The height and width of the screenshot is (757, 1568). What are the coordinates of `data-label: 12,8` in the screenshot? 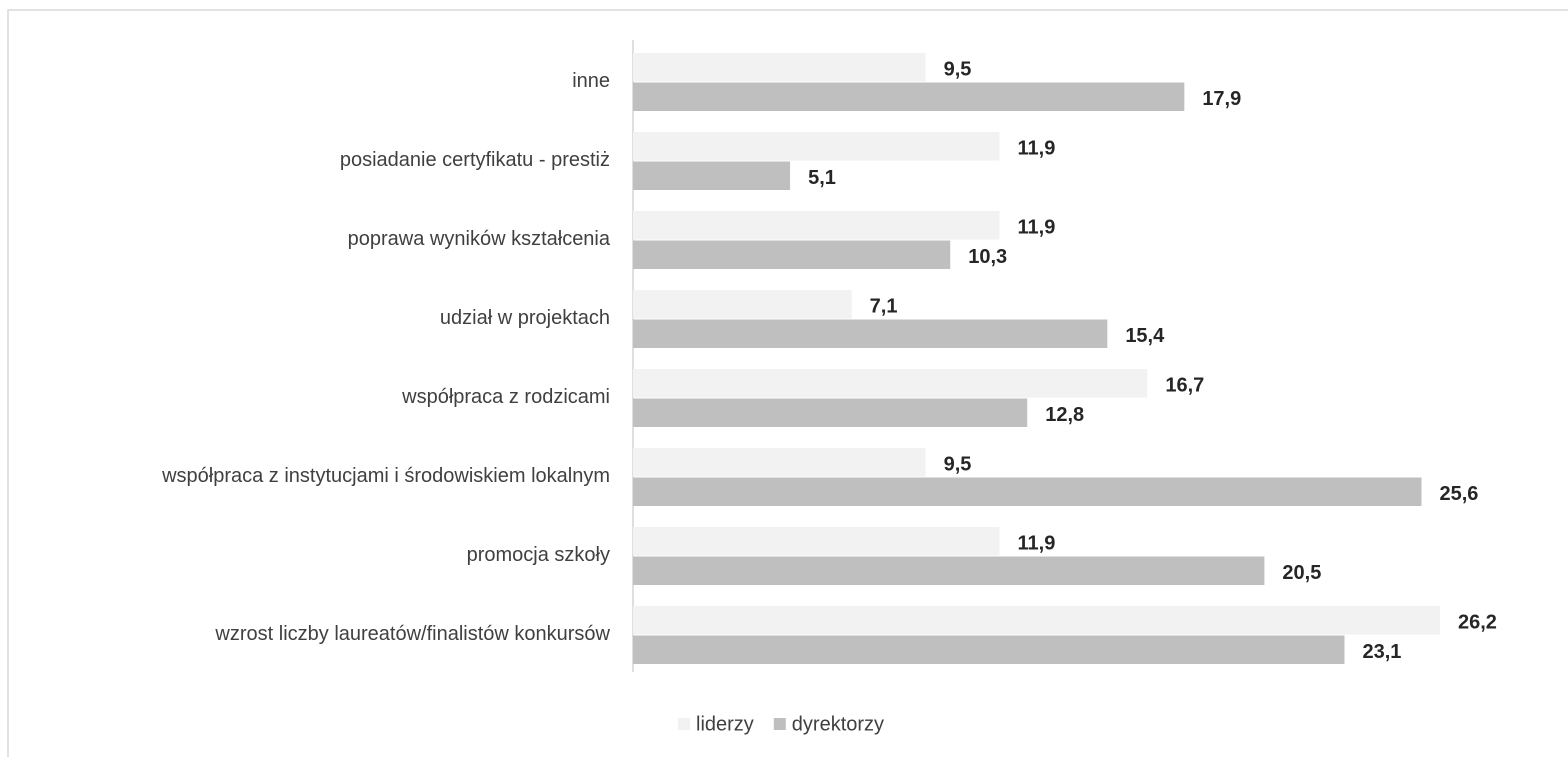 It's located at (1064, 415).